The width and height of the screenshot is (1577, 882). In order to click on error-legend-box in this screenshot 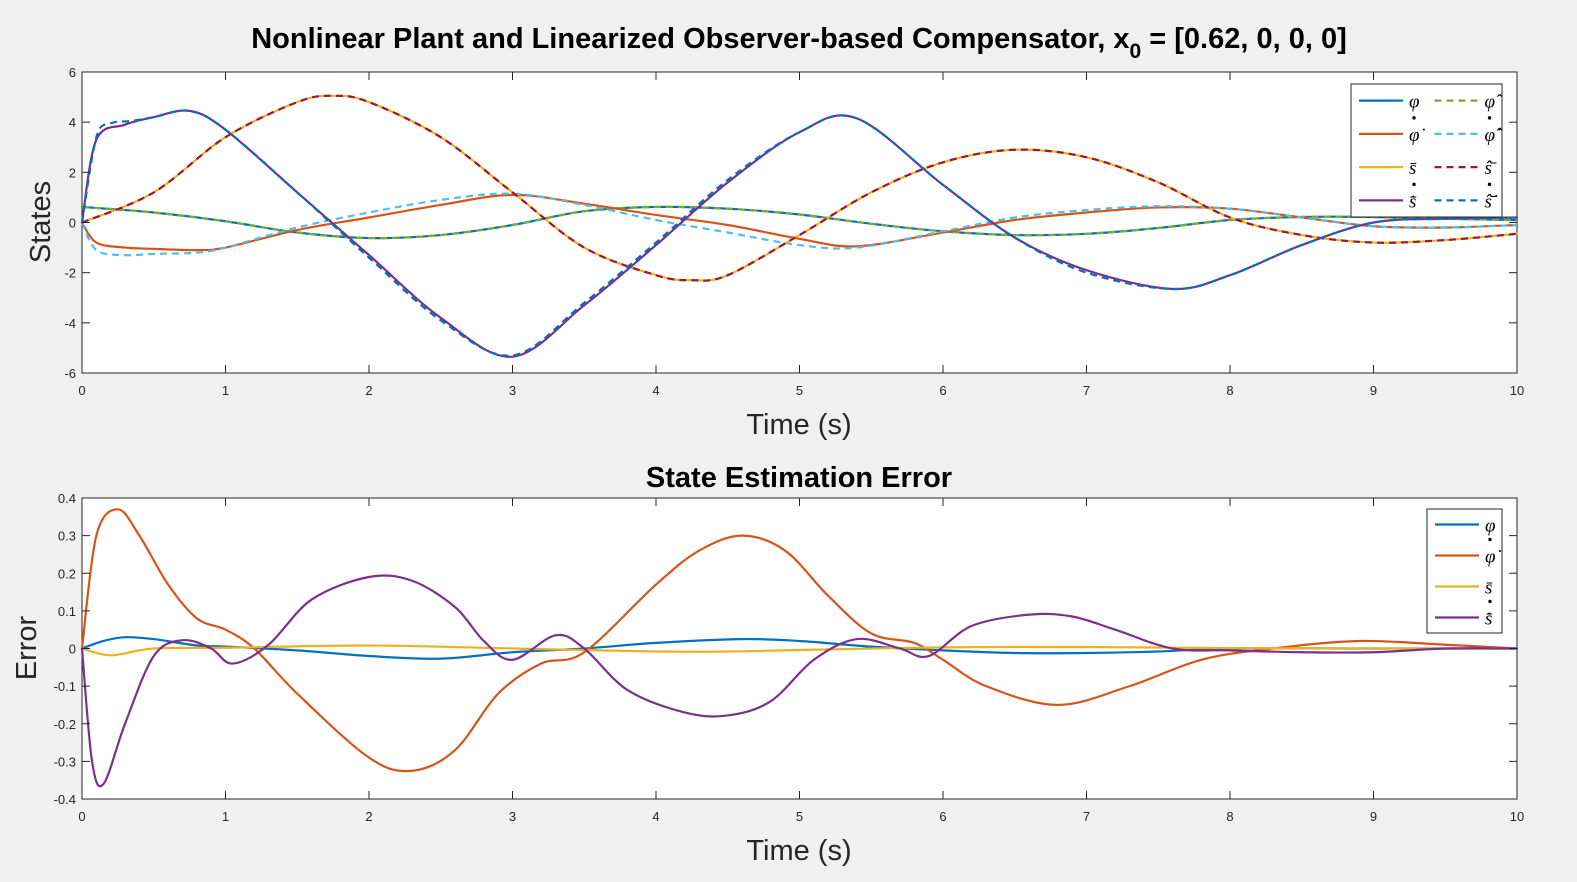, I will do `click(1464, 571)`.